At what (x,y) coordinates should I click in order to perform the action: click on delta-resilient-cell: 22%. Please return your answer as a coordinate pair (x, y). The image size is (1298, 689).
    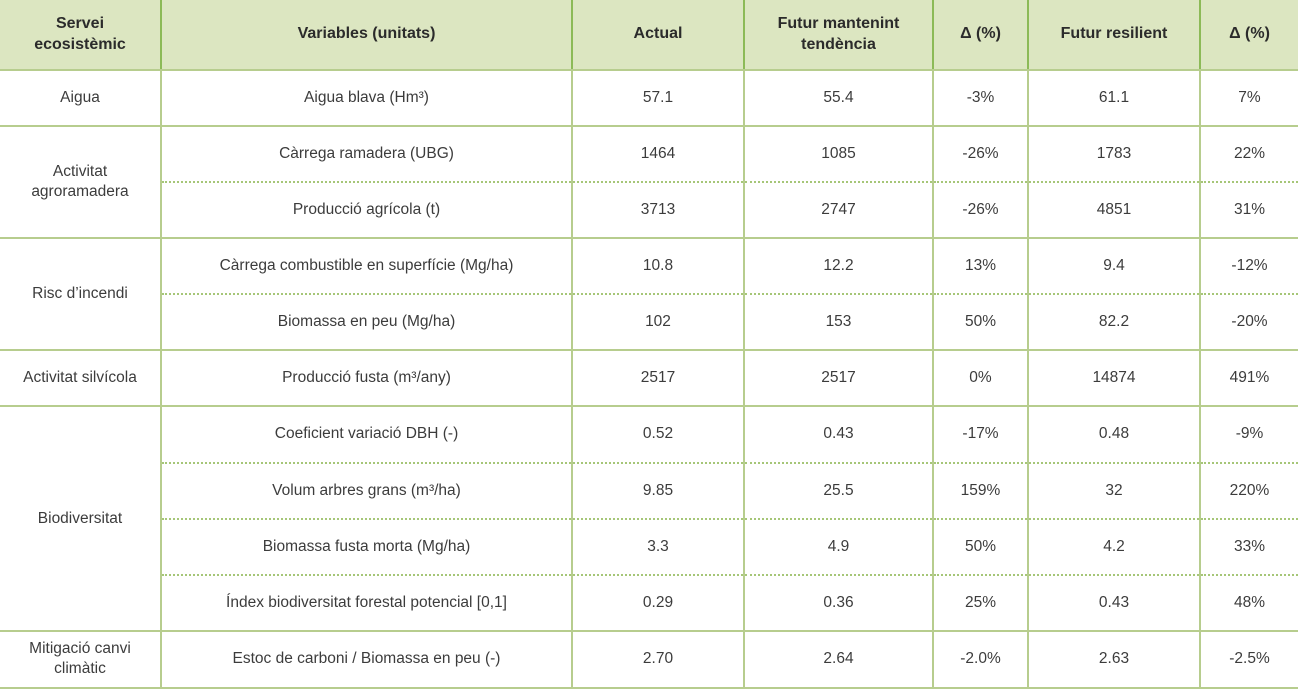
    Looking at the image, I should click on (1248, 154).